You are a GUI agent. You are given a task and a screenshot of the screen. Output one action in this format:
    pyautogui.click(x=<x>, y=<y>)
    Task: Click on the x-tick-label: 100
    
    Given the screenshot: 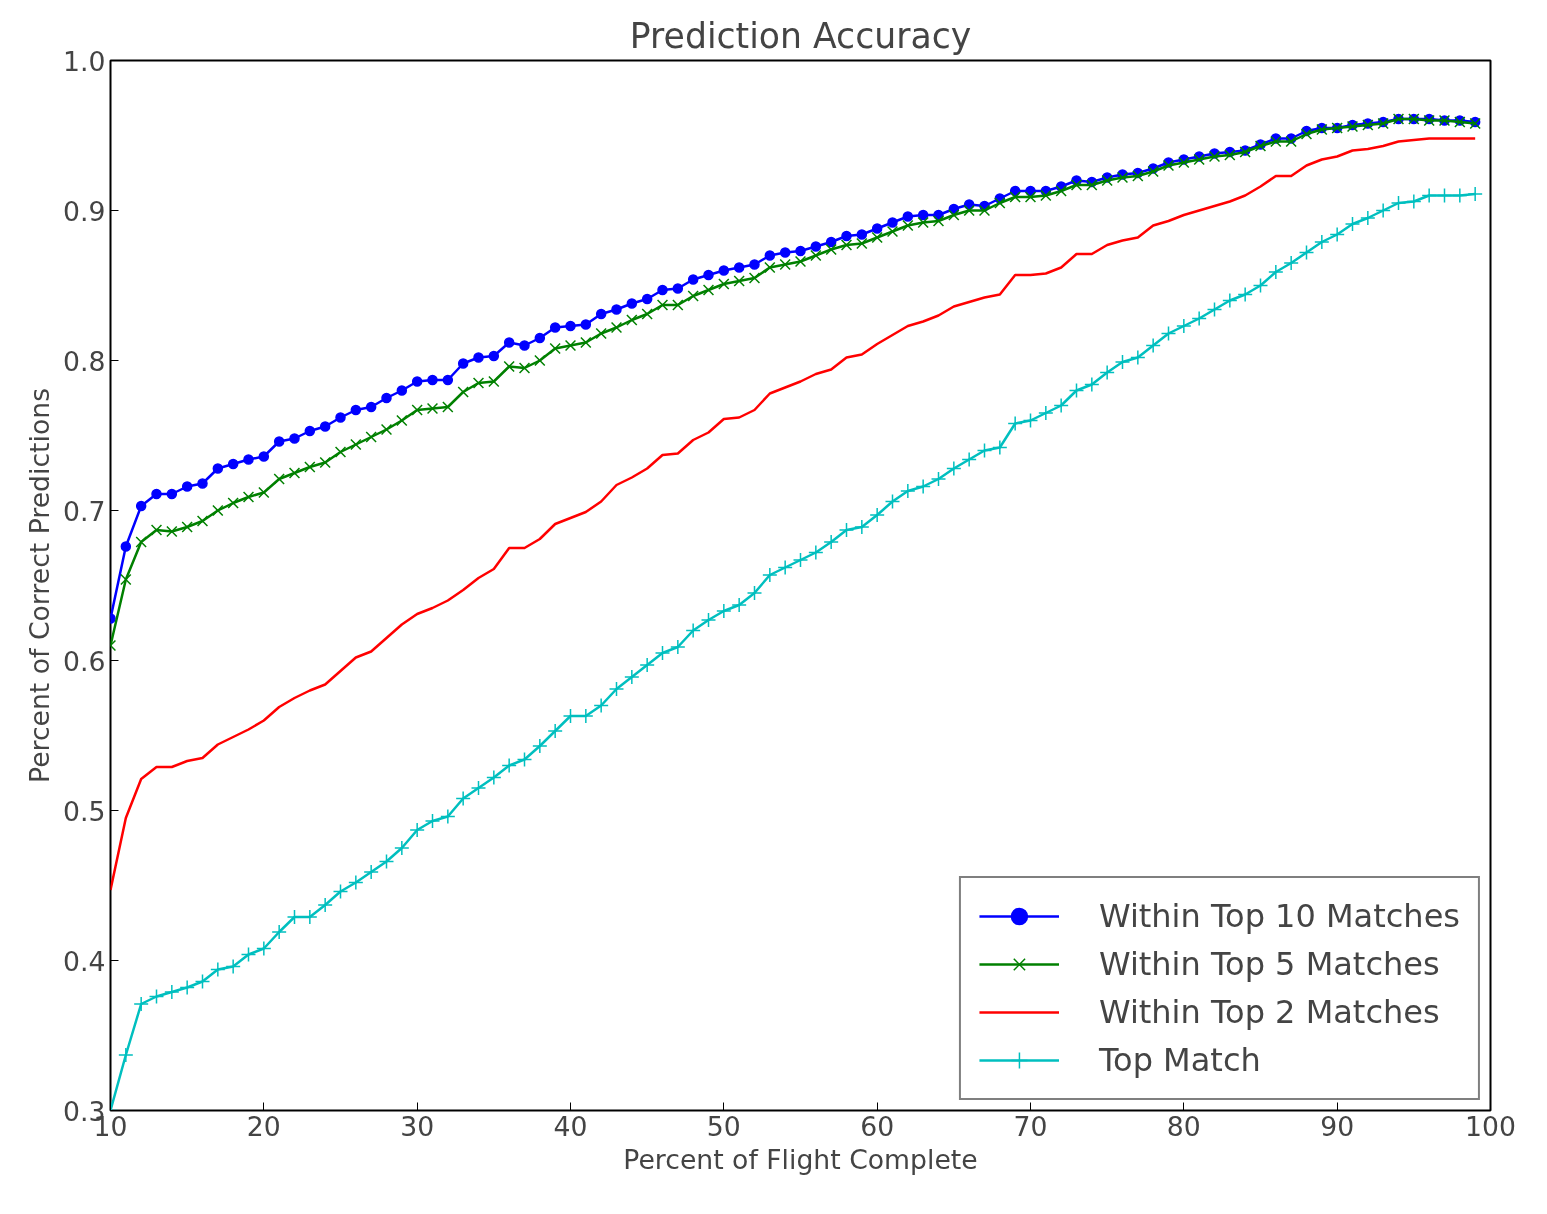 What is the action you would take?
    pyautogui.click(x=1490, y=1126)
    